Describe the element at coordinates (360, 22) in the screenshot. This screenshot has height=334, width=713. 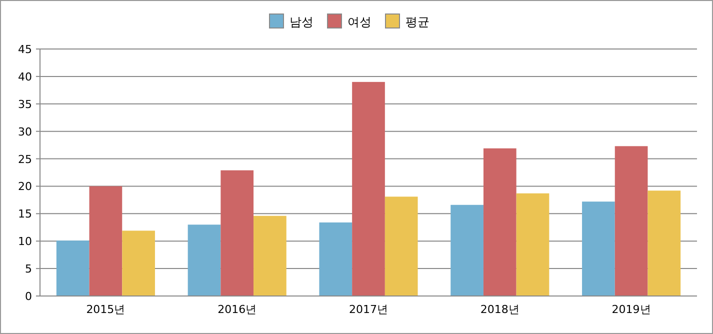
I see `legend-label: 여성` at that location.